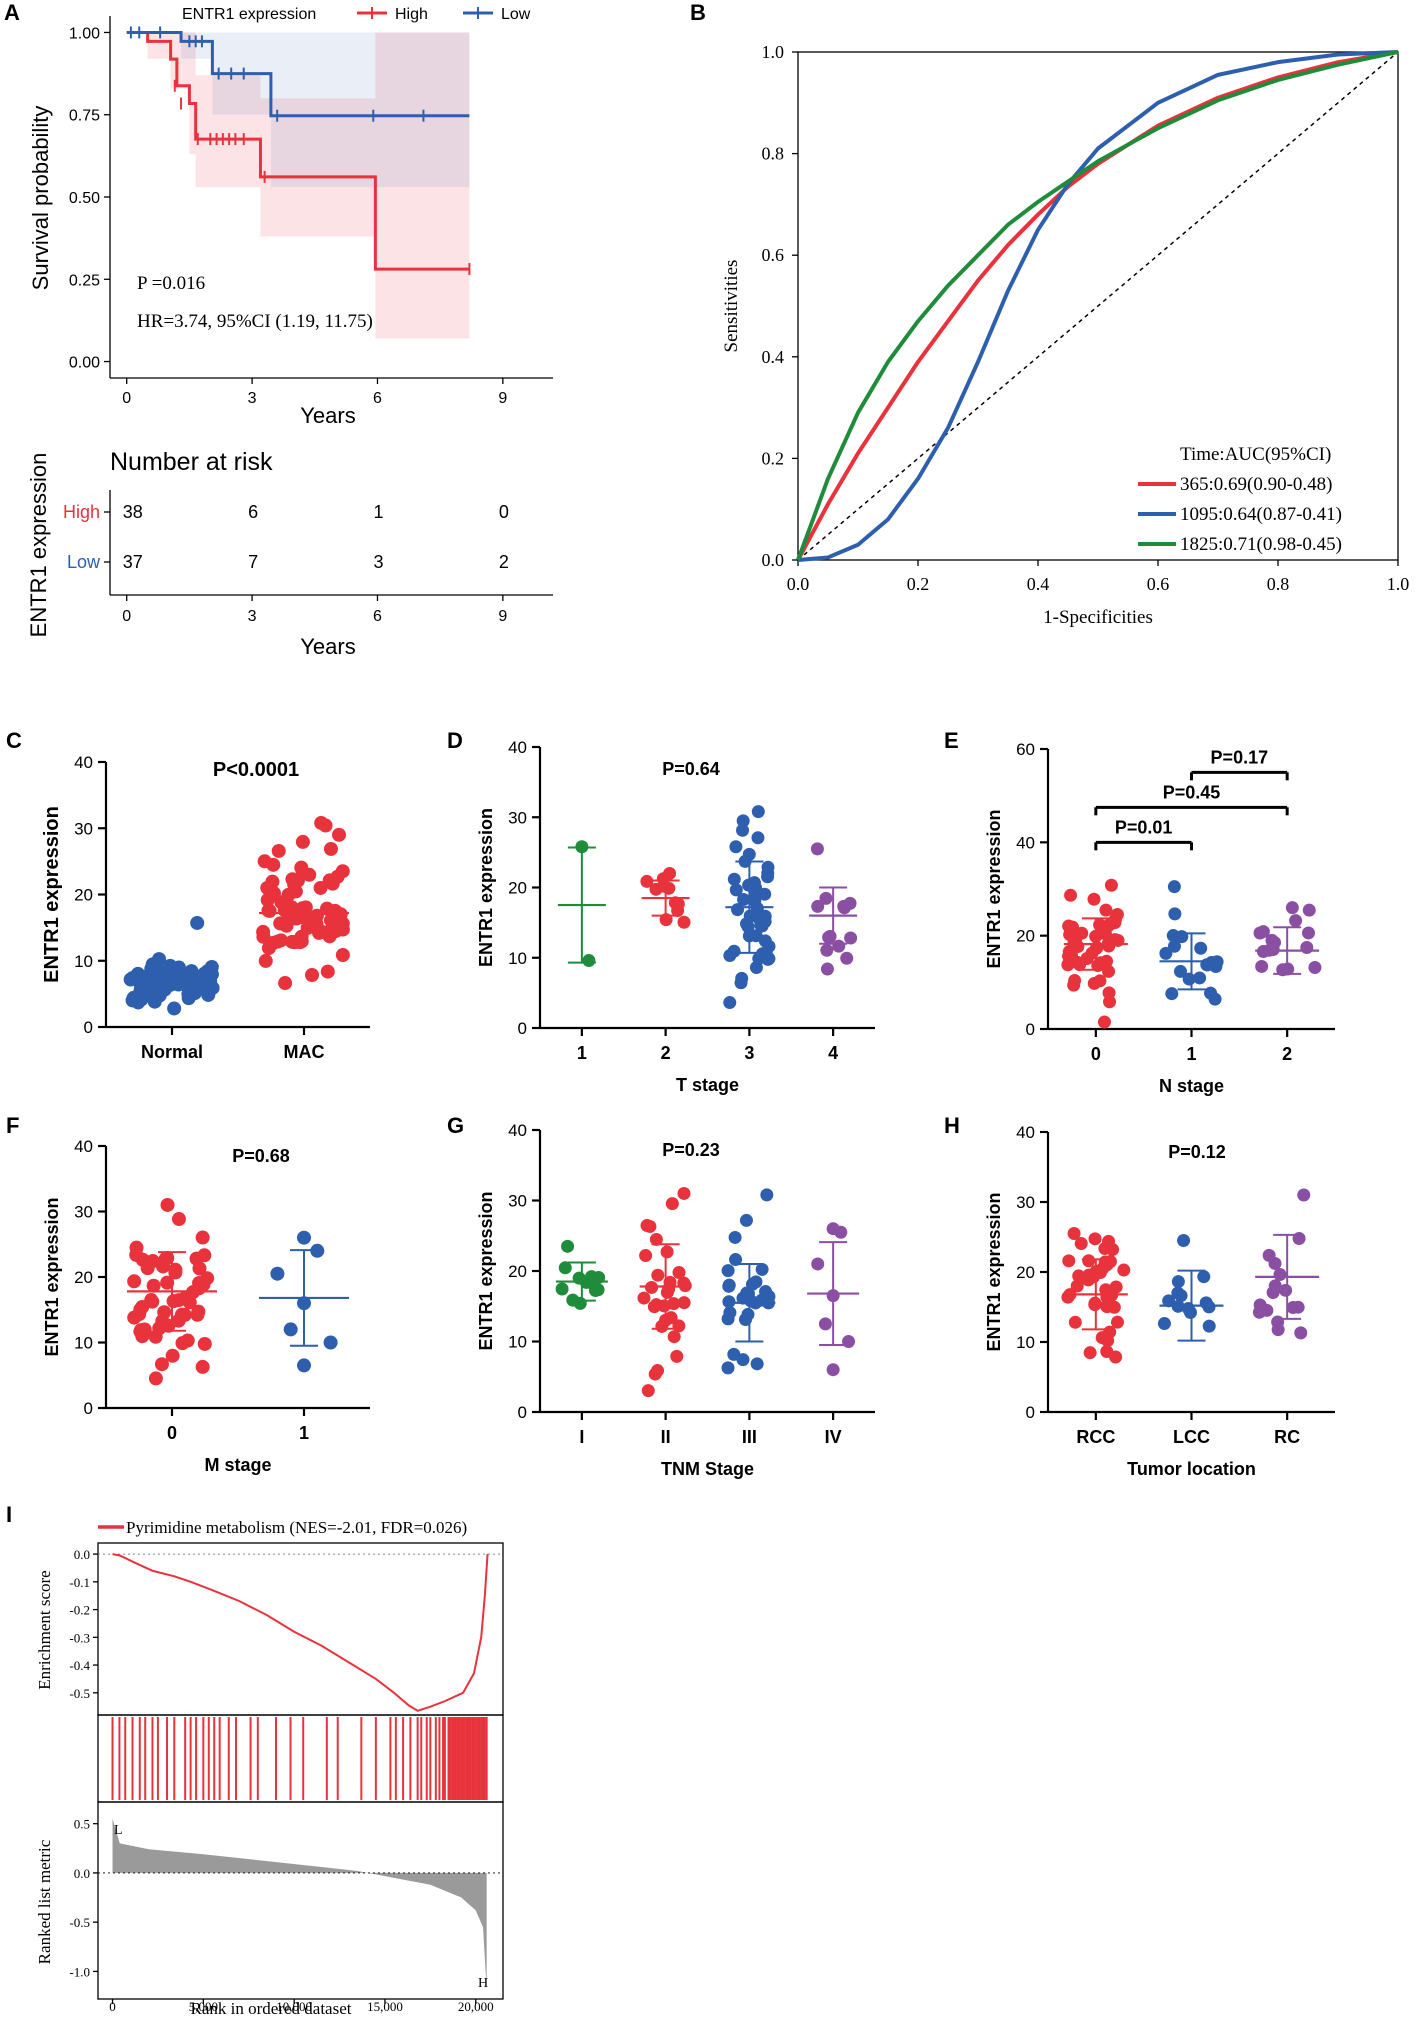 Image resolution: width=1416 pixels, height=2017 pixels. I want to click on y-tick-label: 0, so click(522, 1412).